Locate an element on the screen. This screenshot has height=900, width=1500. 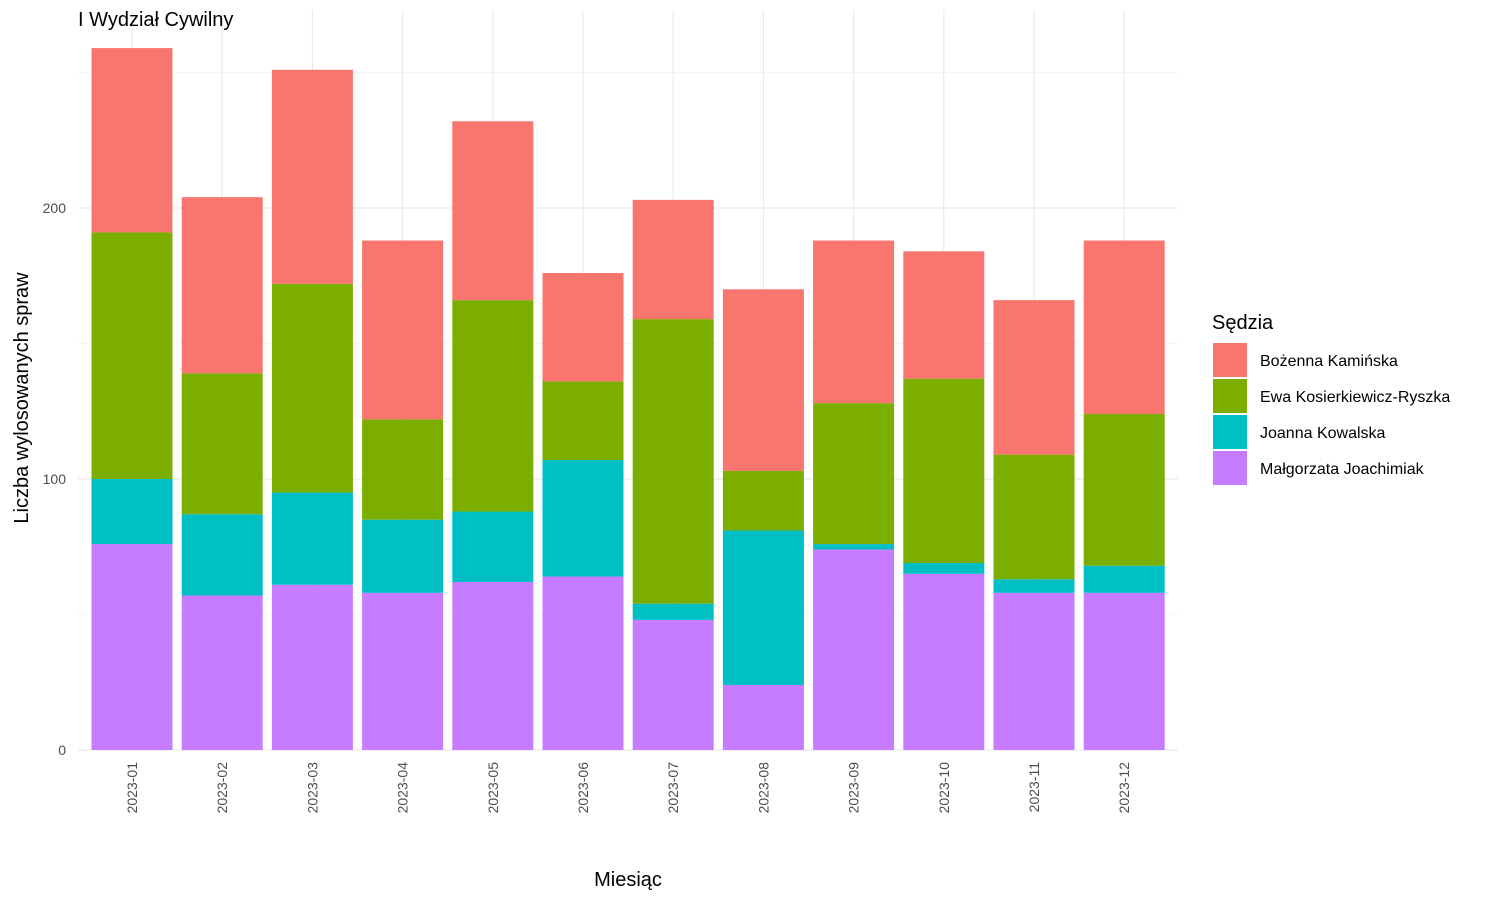
y-axis-title: Liczba wylosowanych spraw is located at coordinates (22, 398).